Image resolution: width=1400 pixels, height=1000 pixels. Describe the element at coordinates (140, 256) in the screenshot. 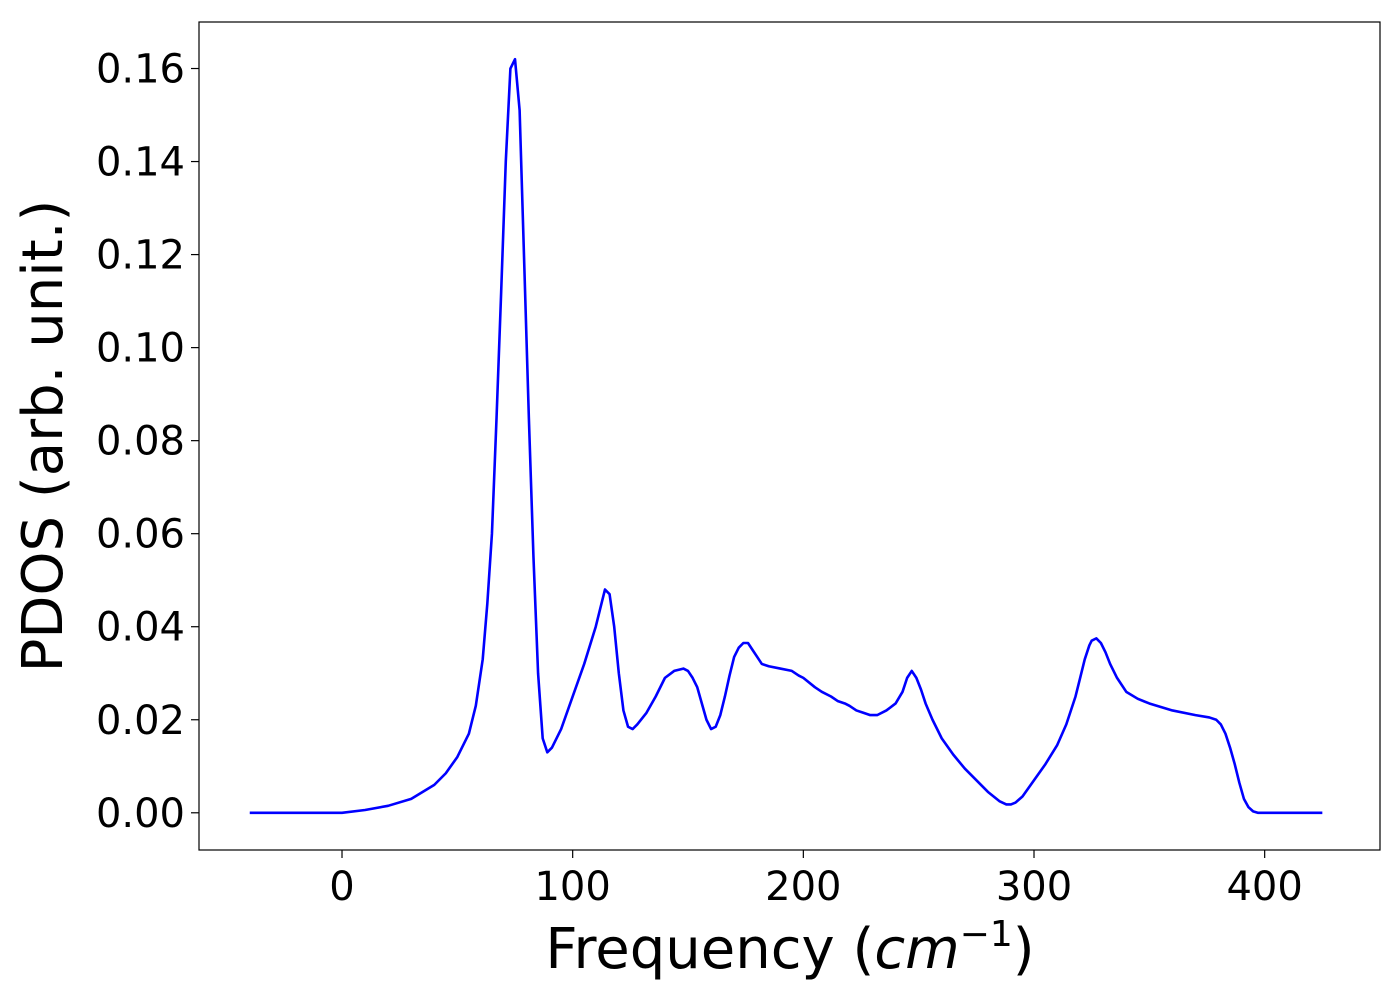

I see `y-tick-label: 0.12` at that location.